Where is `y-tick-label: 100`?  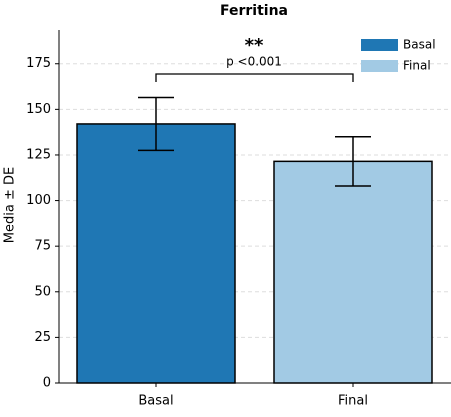
y-tick-label: 100 is located at coordinates (38, 200).